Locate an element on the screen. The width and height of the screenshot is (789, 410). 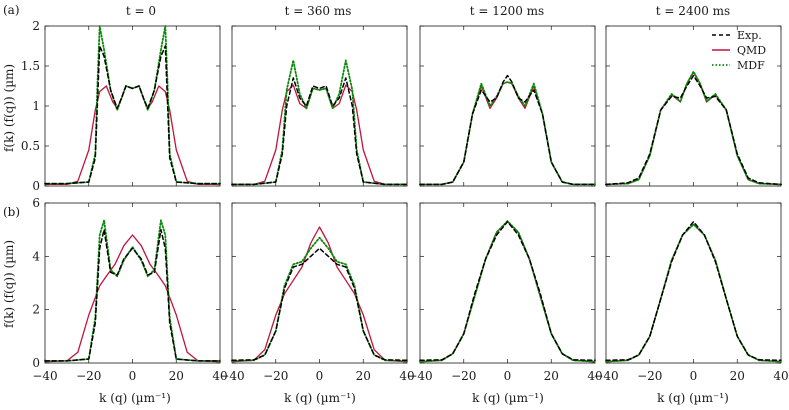
legend: Exp. QMD MDF is located at coordinates (739, 50).